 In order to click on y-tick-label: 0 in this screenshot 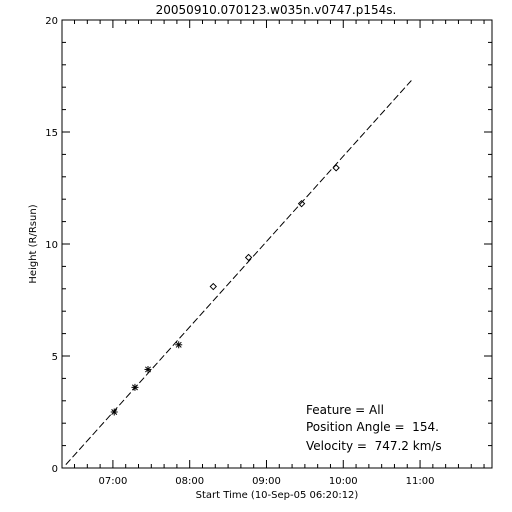, I will do `click(55, 469)`.